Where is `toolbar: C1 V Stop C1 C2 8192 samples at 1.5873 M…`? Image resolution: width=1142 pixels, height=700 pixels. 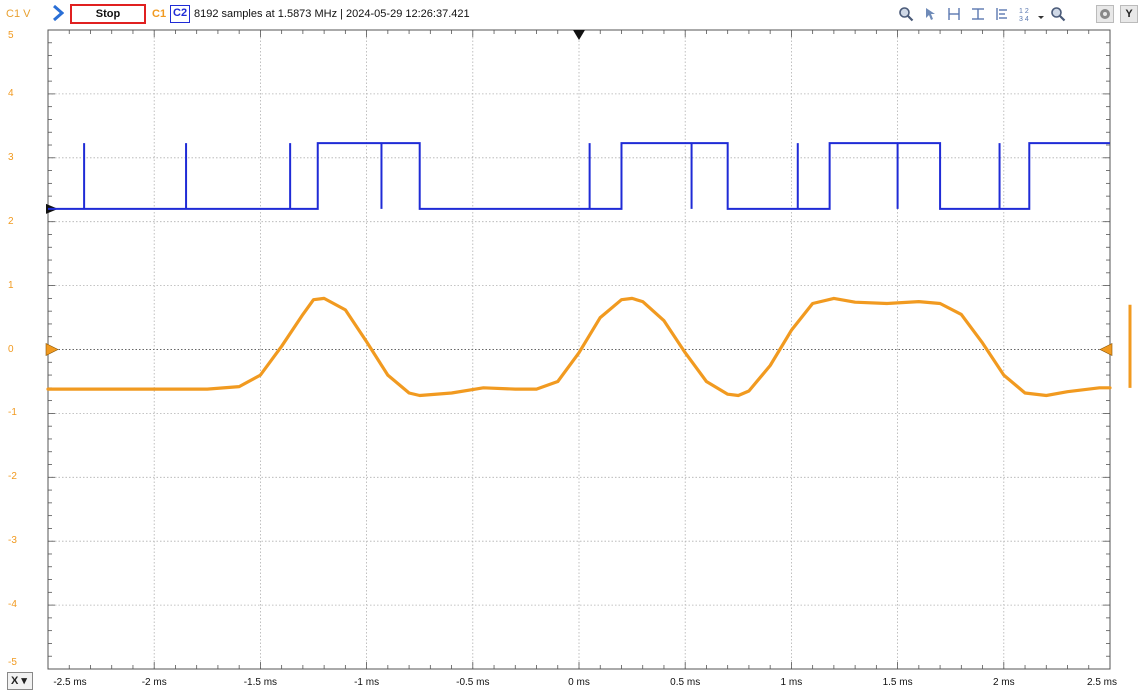
toolbar: C1 V Stop C1 C2 8192 samples at 1.5873 M… is located at coordinates (571, 14).